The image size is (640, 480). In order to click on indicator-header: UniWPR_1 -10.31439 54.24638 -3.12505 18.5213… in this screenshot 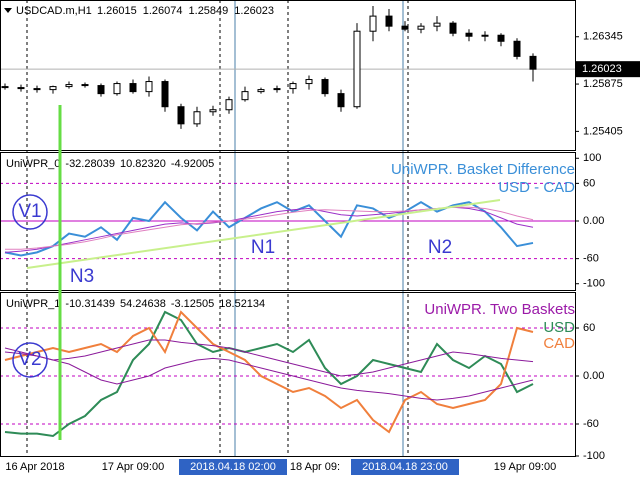, I will do `click(135, 304)`.